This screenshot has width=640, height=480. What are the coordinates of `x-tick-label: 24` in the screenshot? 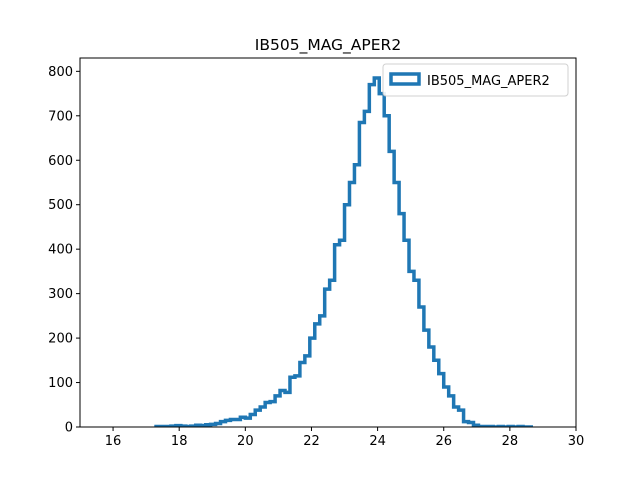 It's located at (377, 441).